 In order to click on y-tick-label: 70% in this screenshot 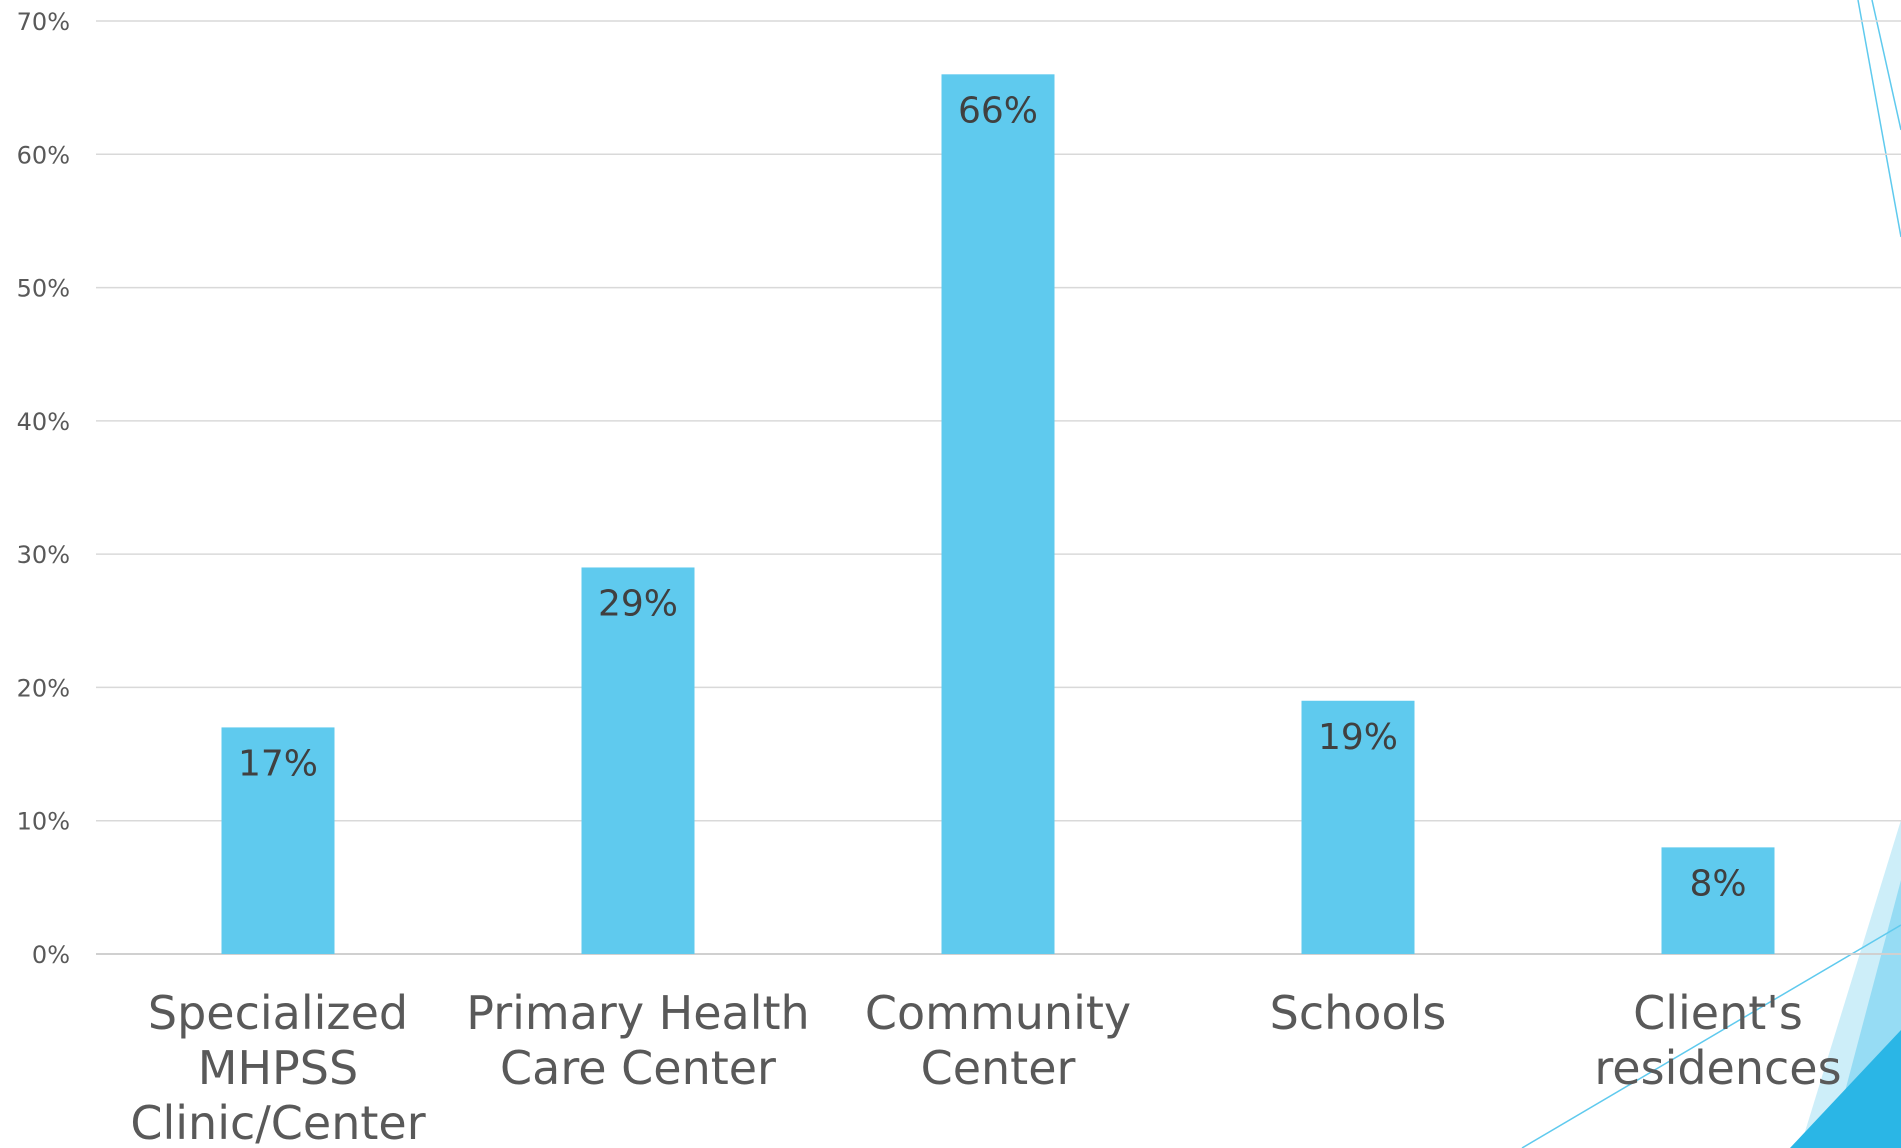, I will do `click(43, 22)`.